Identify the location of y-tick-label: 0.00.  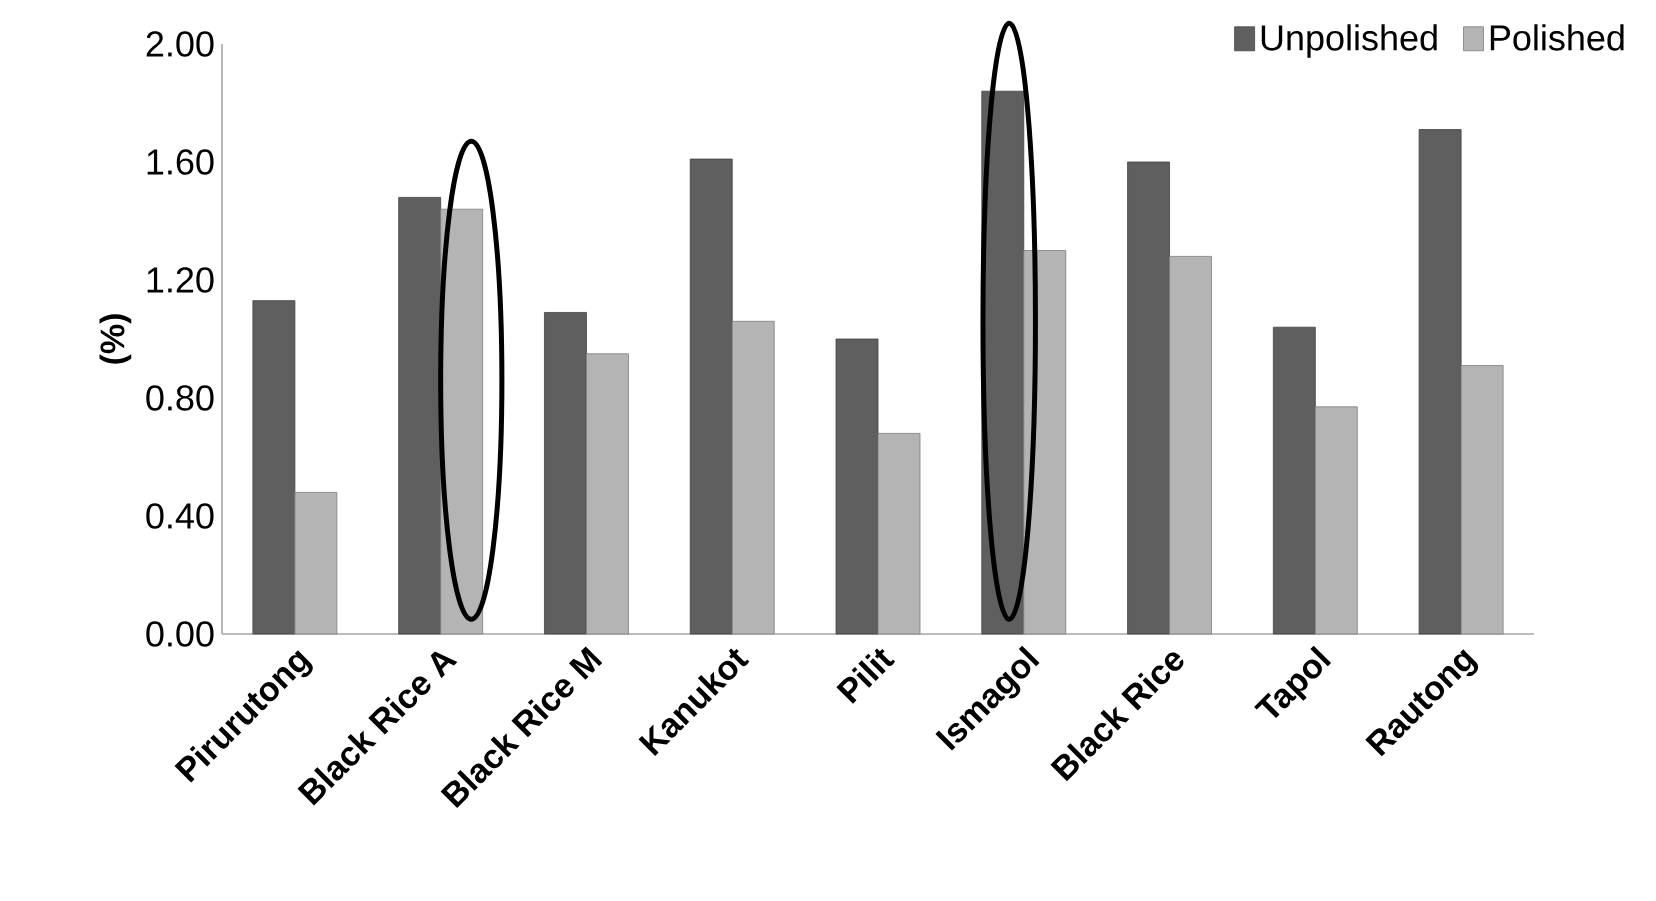
(180, 634).